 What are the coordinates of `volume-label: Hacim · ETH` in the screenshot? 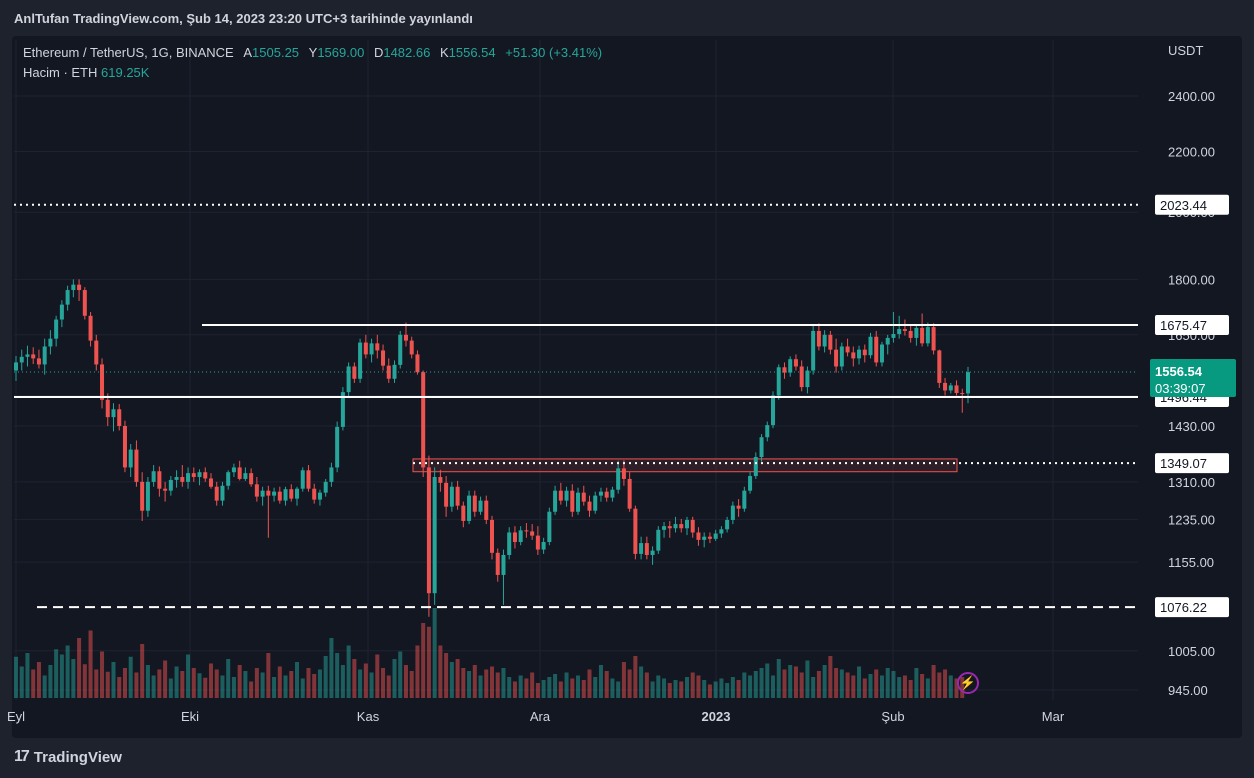 It's located at (60, 72).